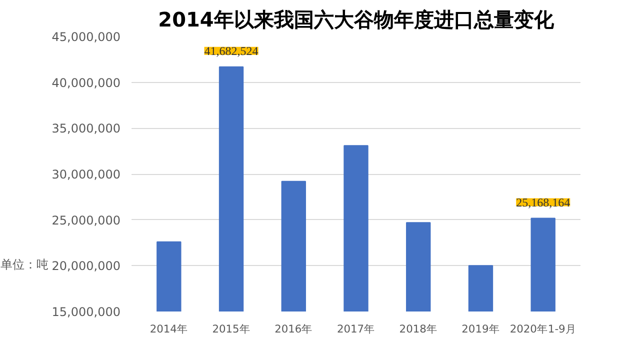 The width and height of the screenshot is (624, 342). Describe the element at coordinates (86, 129) in the screenshot. I see `y-tick-label: 35,000,000` at that location.